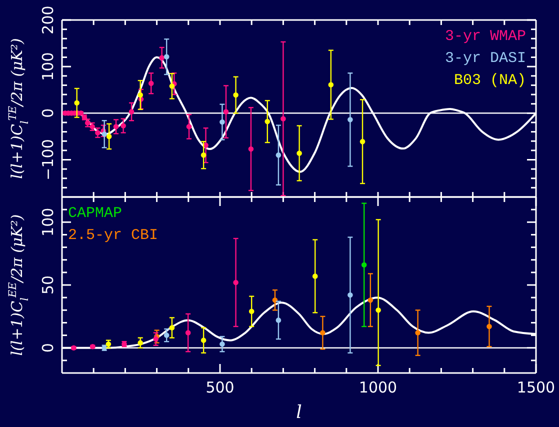  What do you see at coordinates (220, 387) in the screenshot?
I see `x-tick-label: 500` at bounding box center [220, 387].